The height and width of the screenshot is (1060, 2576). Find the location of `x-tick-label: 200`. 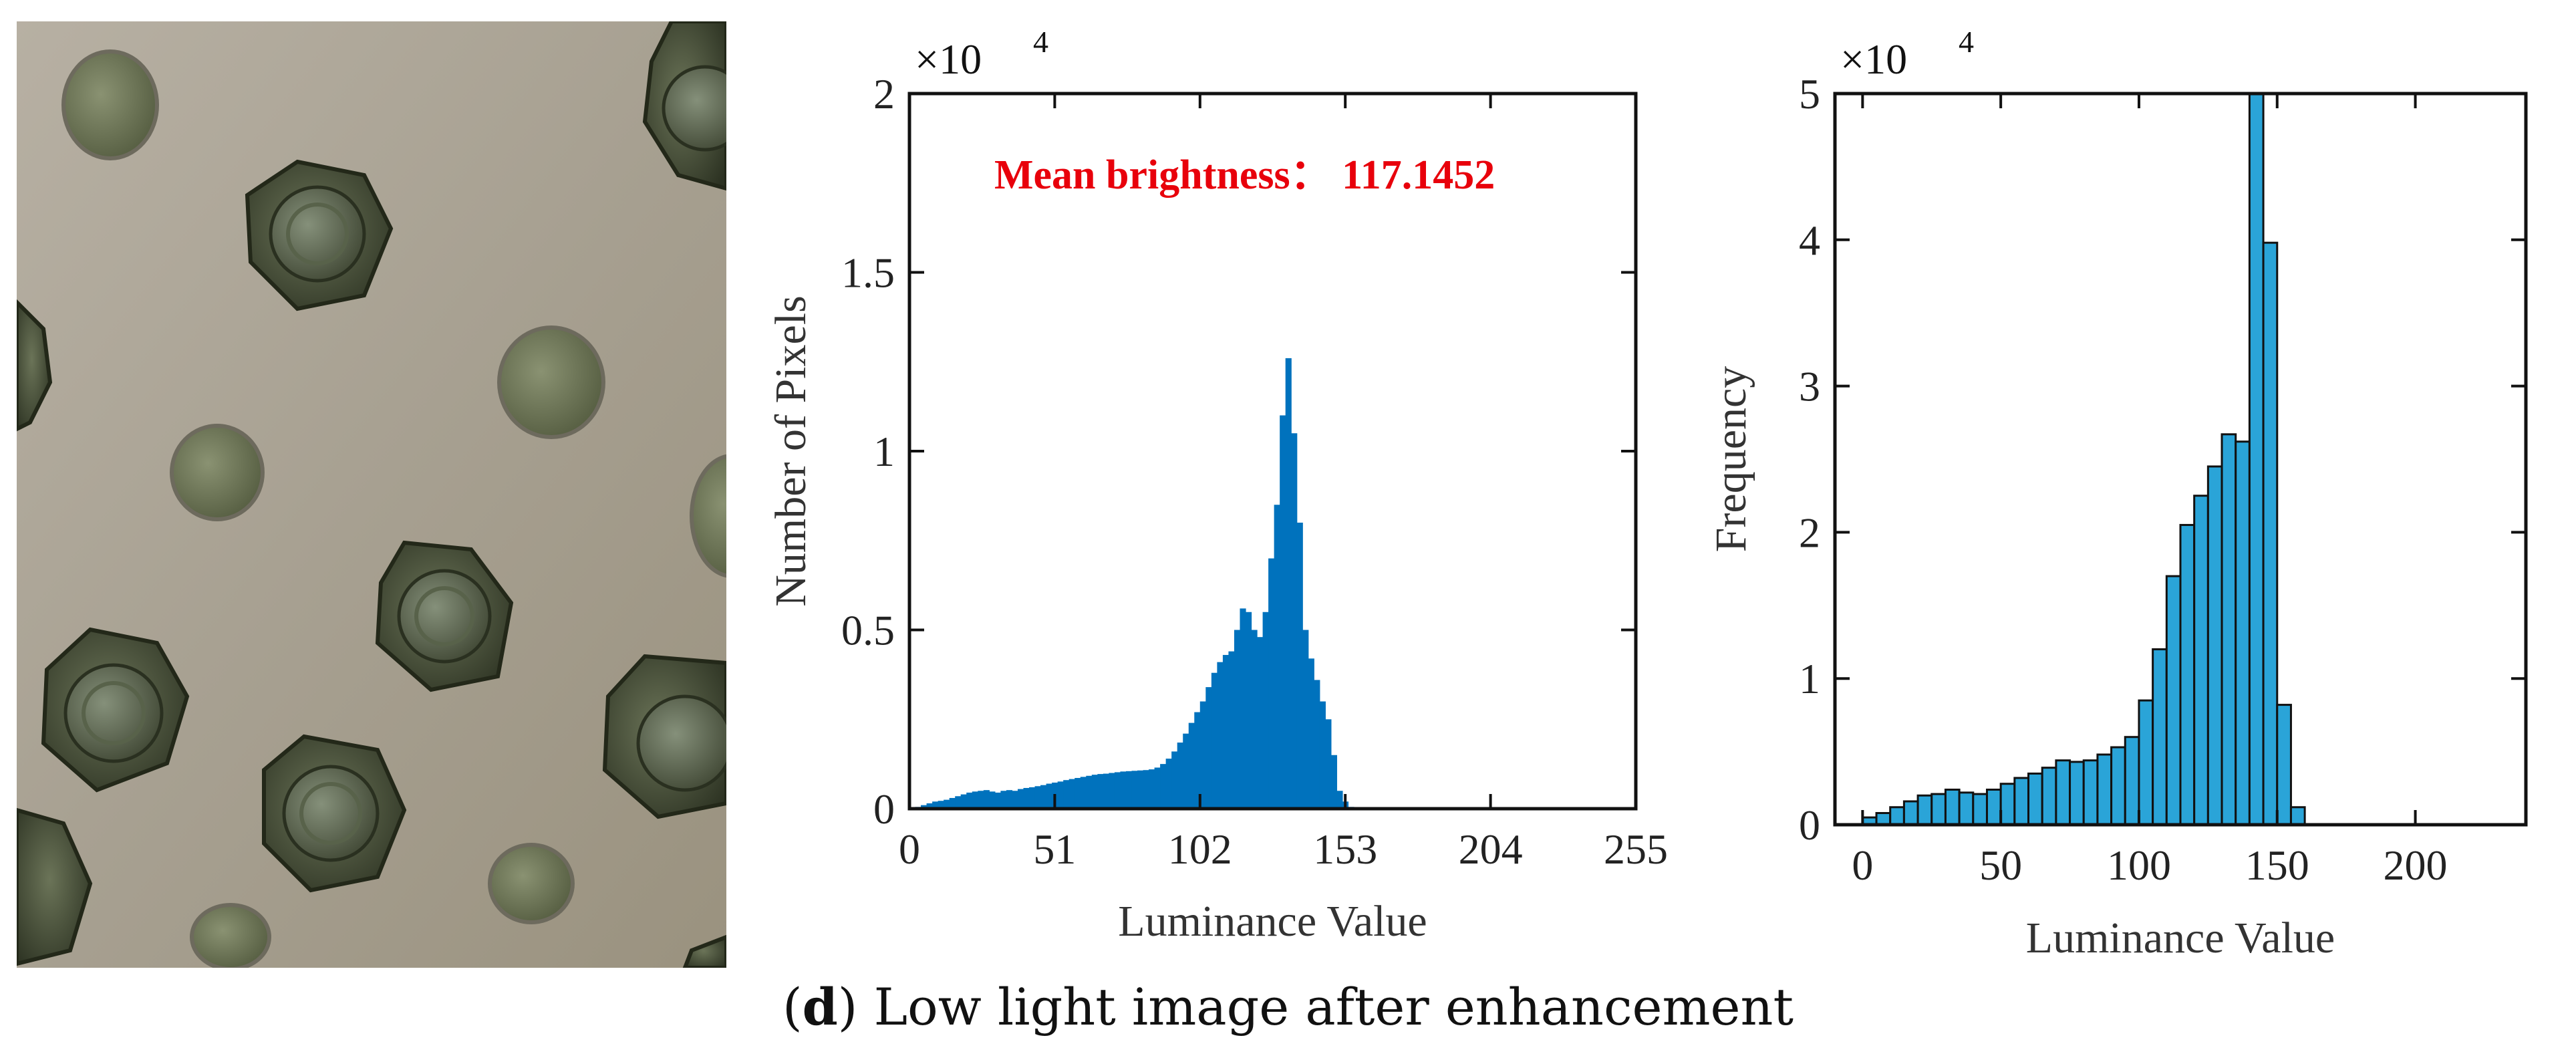

x-tick-label: 200 is located at coordinates (2416, 865).